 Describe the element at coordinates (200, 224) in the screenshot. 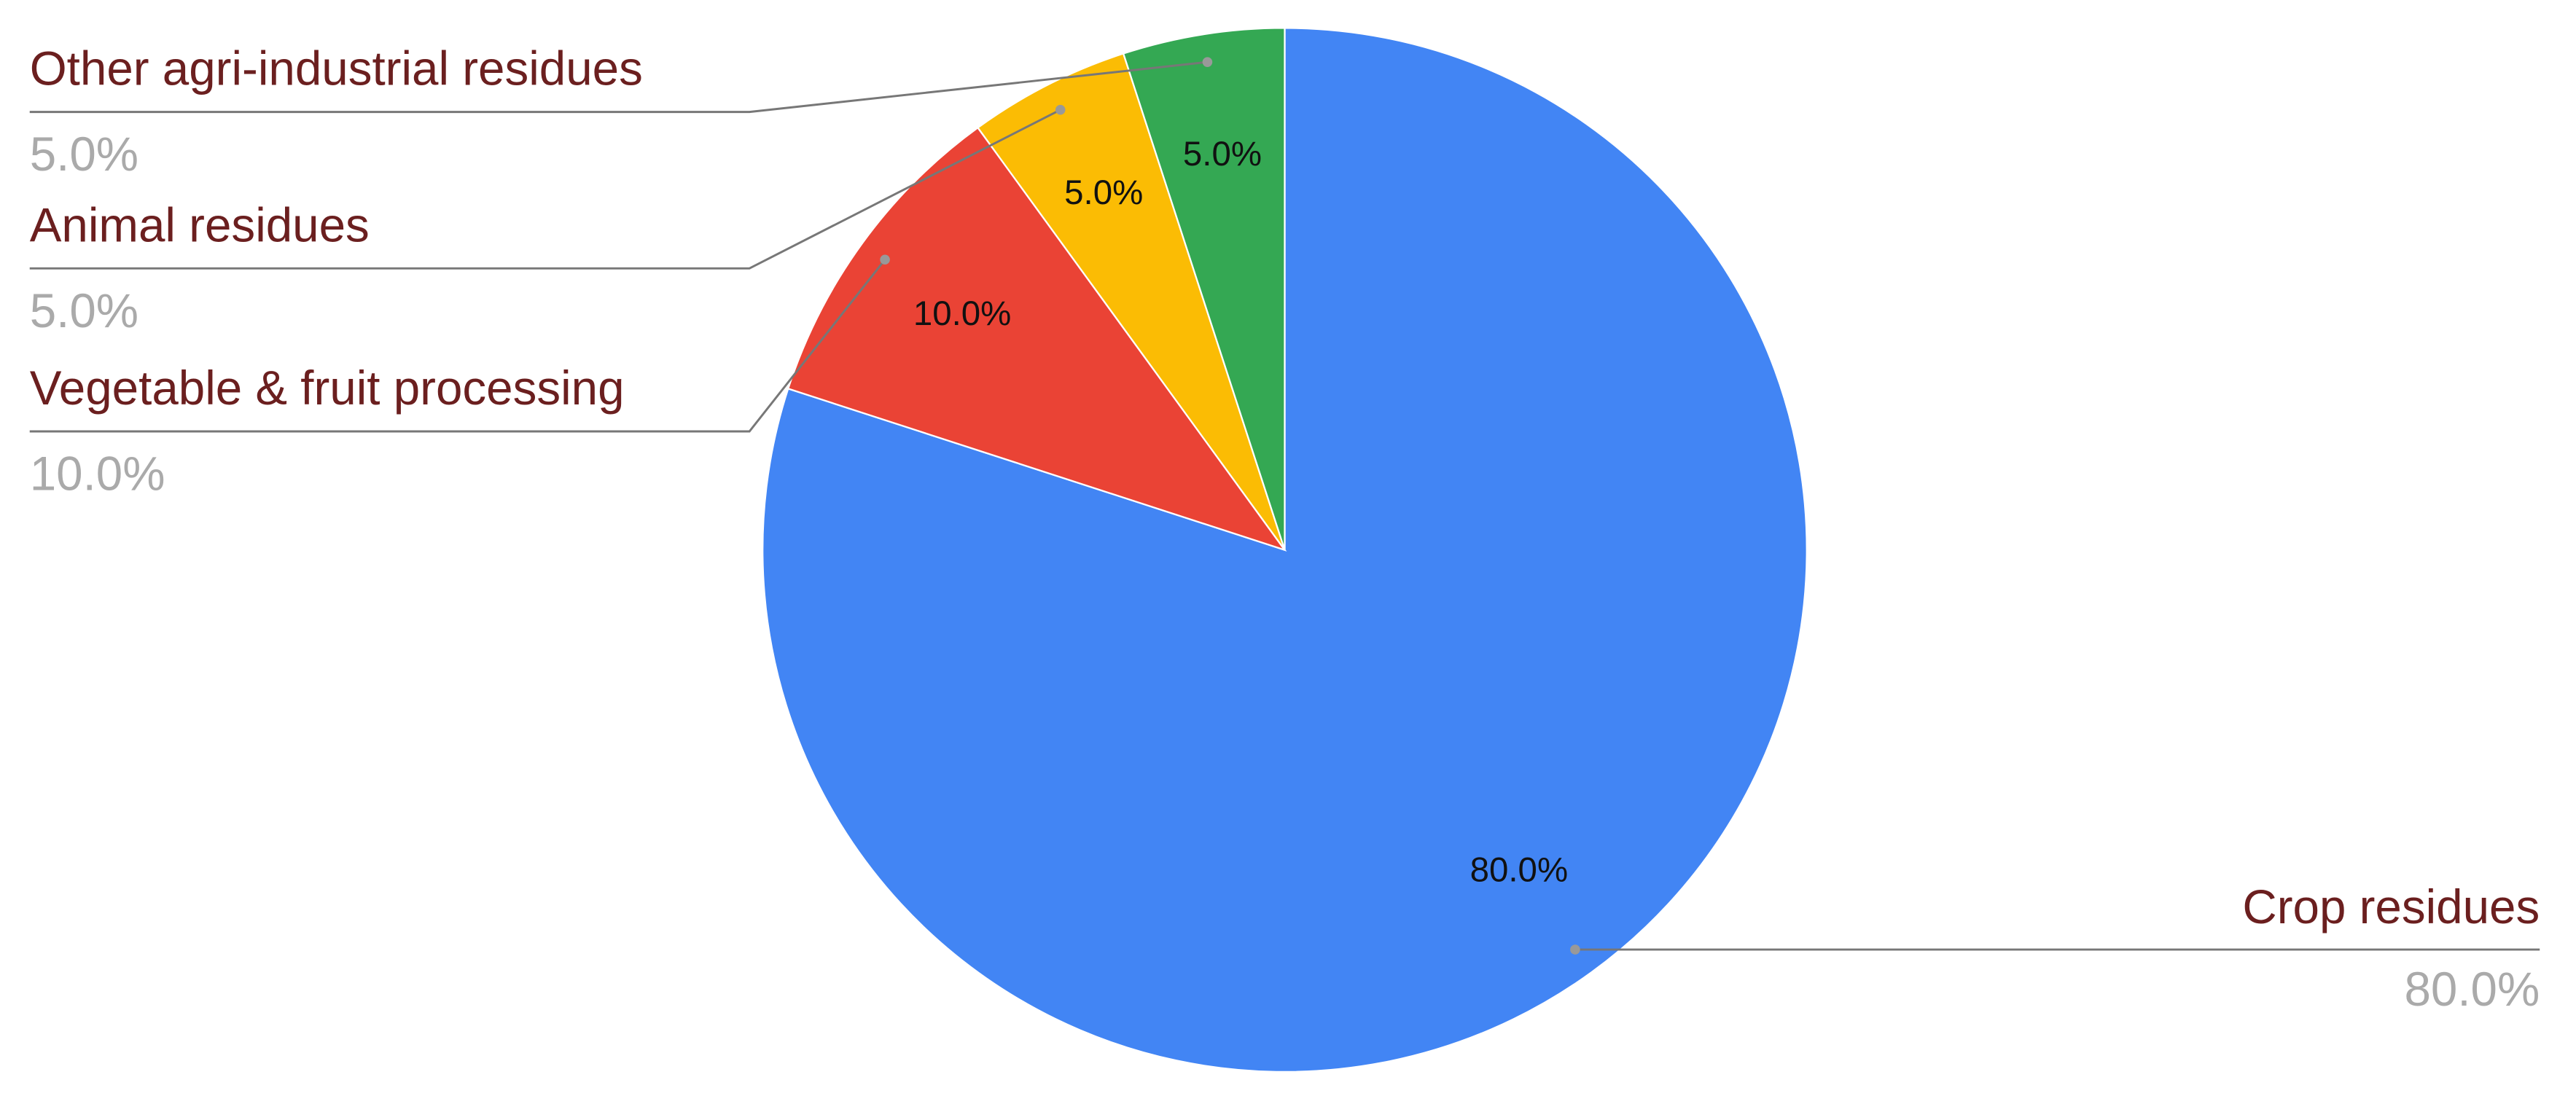

I see `slice-name: Animal residues` at that location.